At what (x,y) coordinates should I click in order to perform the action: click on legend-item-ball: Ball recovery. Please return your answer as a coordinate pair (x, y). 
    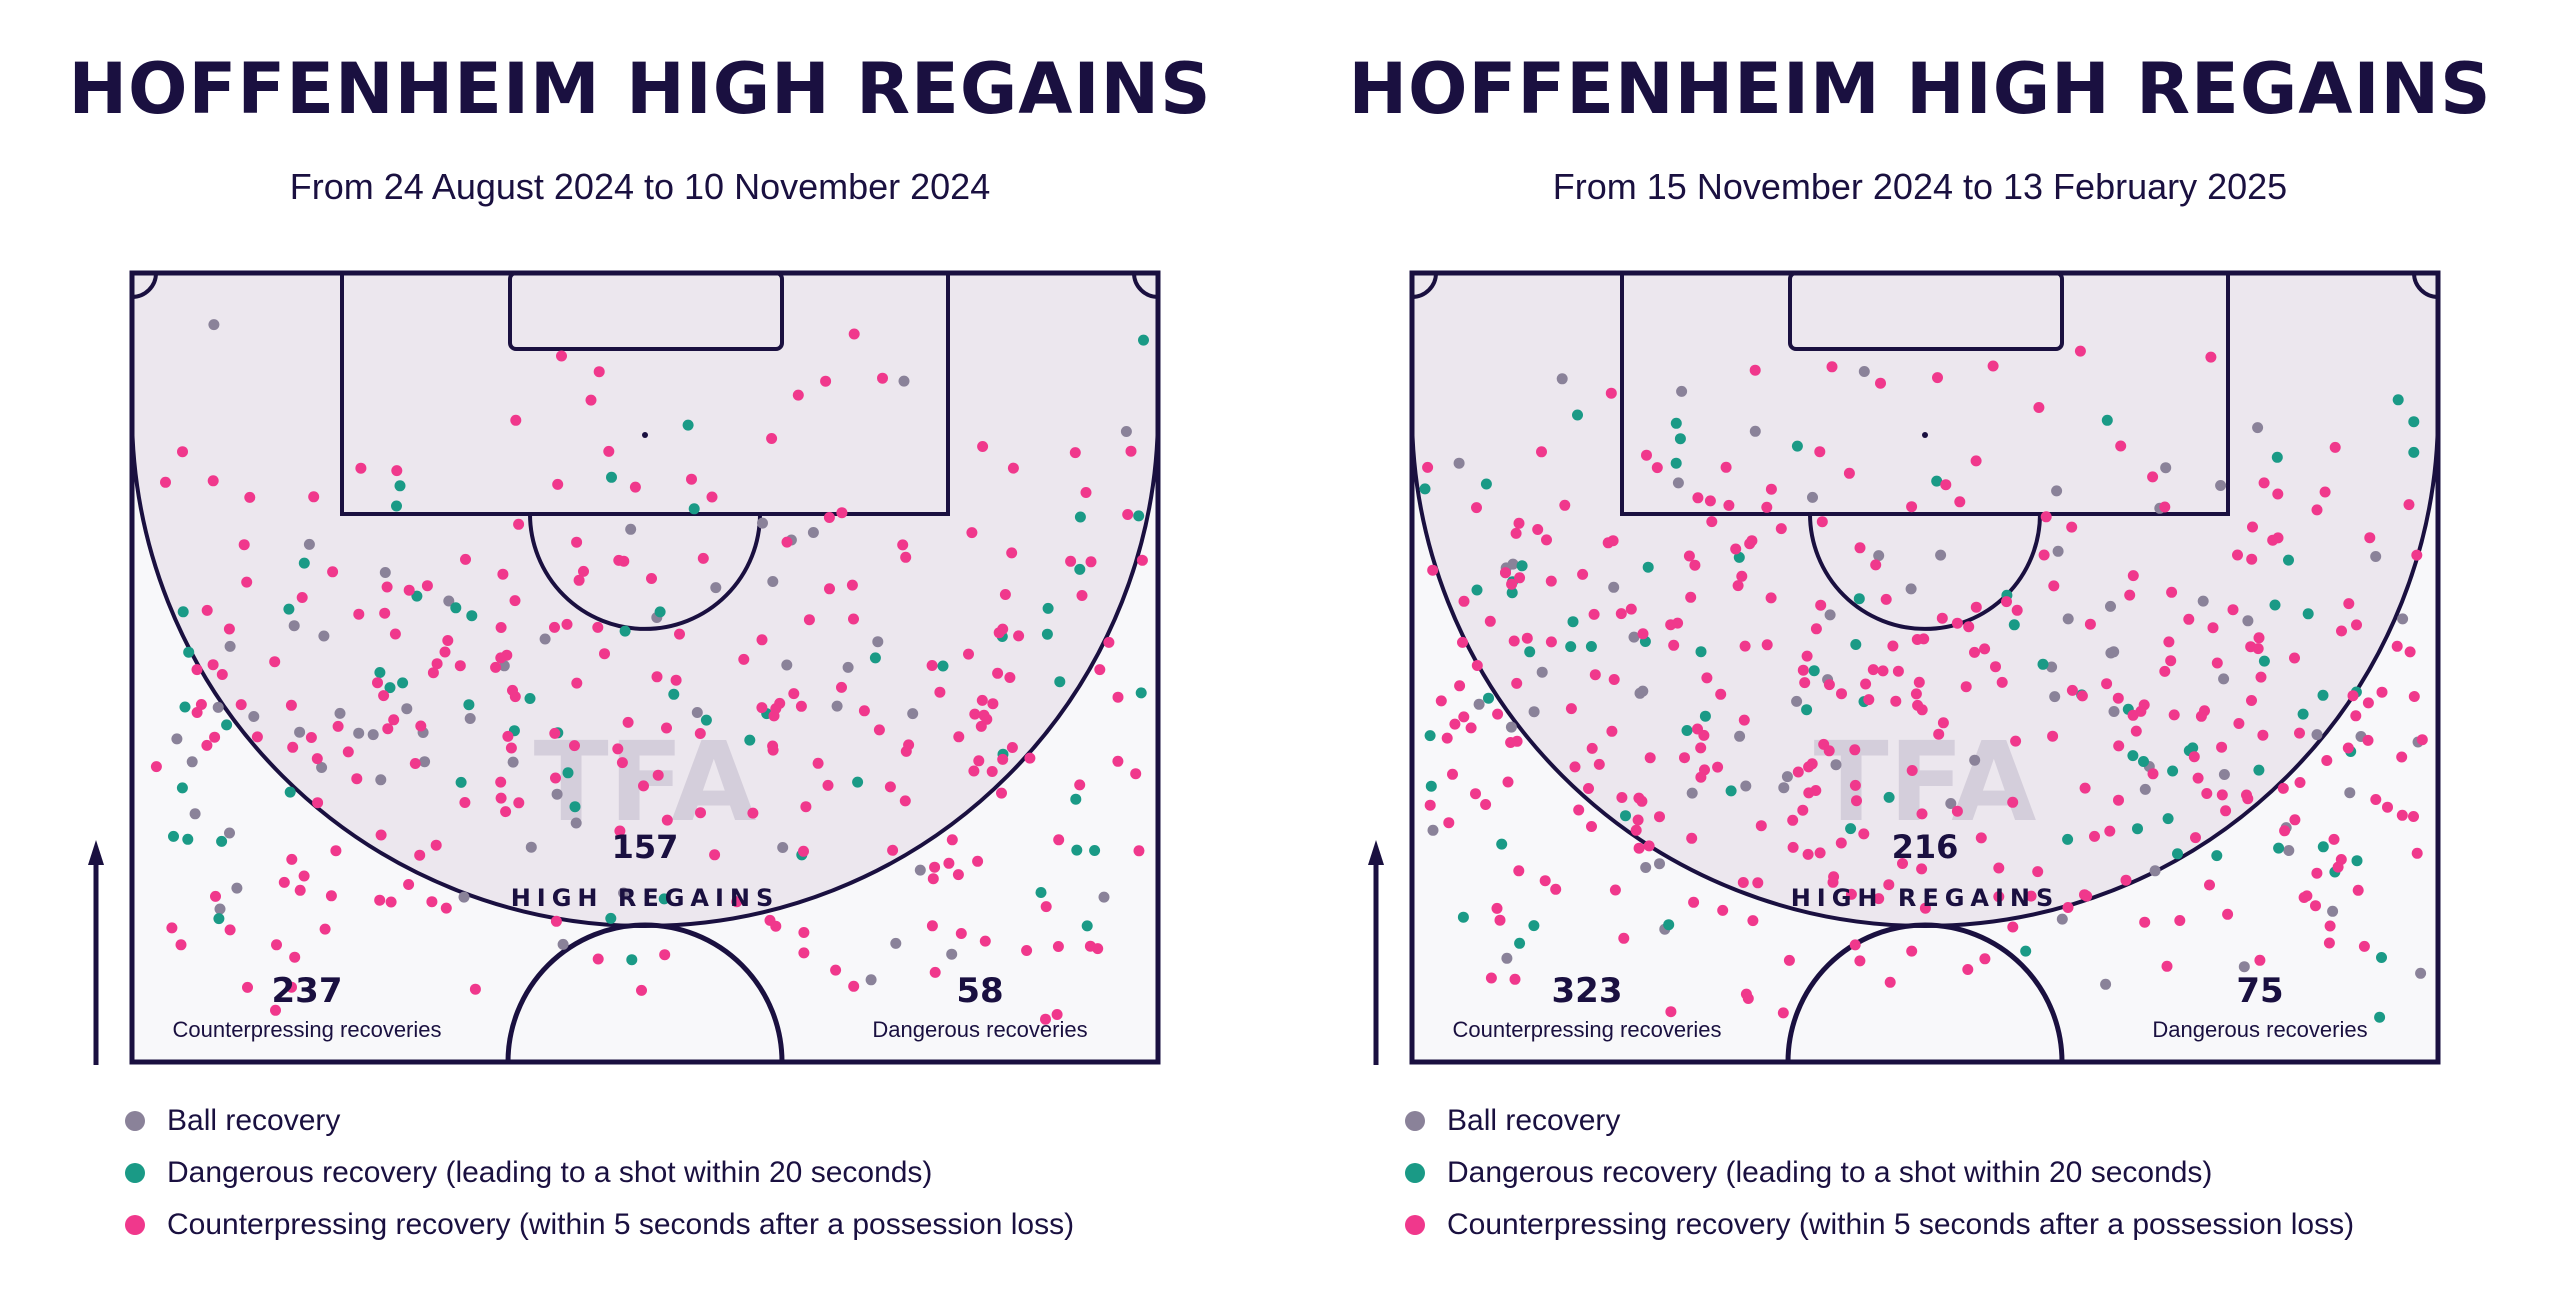
    Looking at the image, I should click on (599, 1121).